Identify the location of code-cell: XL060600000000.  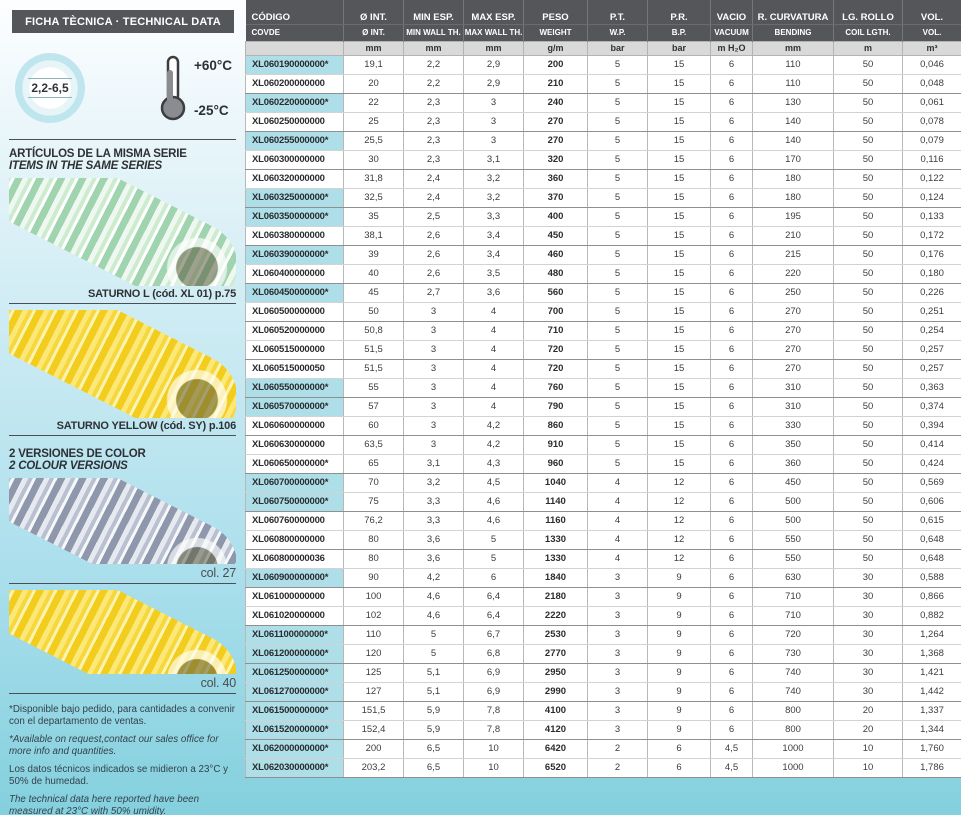
(294, 426).